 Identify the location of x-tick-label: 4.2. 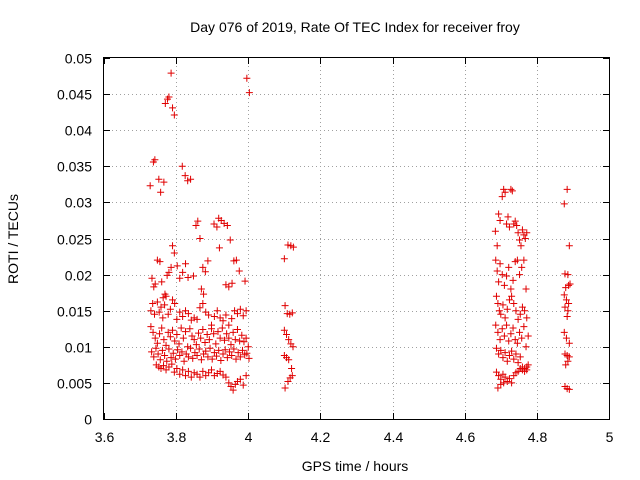
(321, 437).